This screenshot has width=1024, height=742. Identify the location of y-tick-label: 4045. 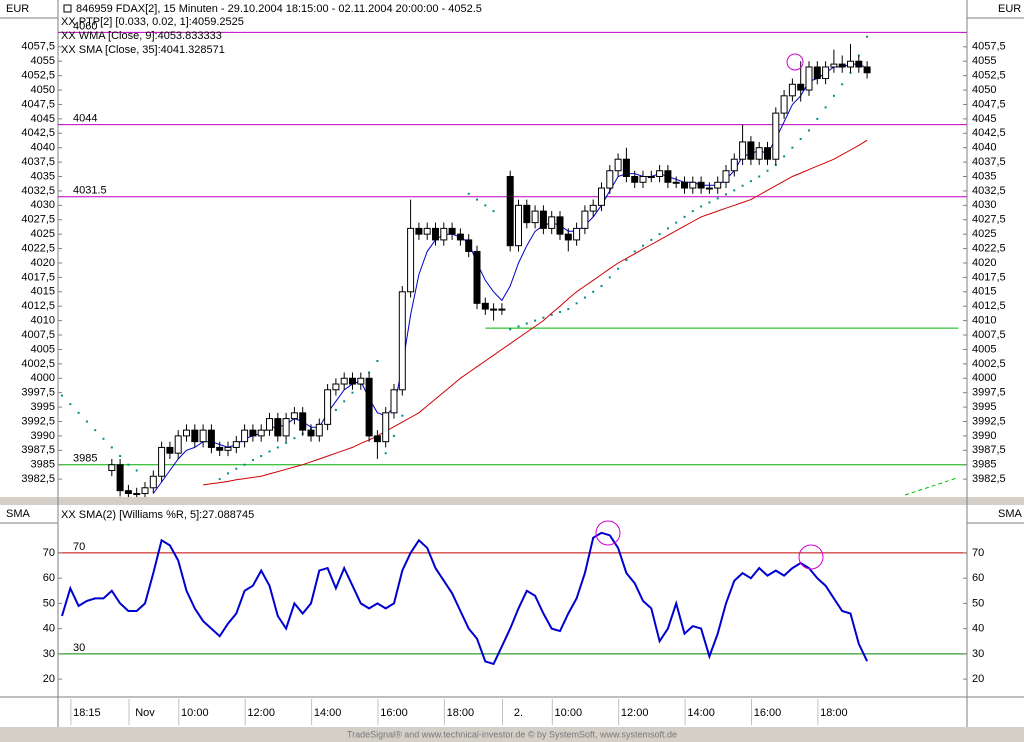
(984, 119).